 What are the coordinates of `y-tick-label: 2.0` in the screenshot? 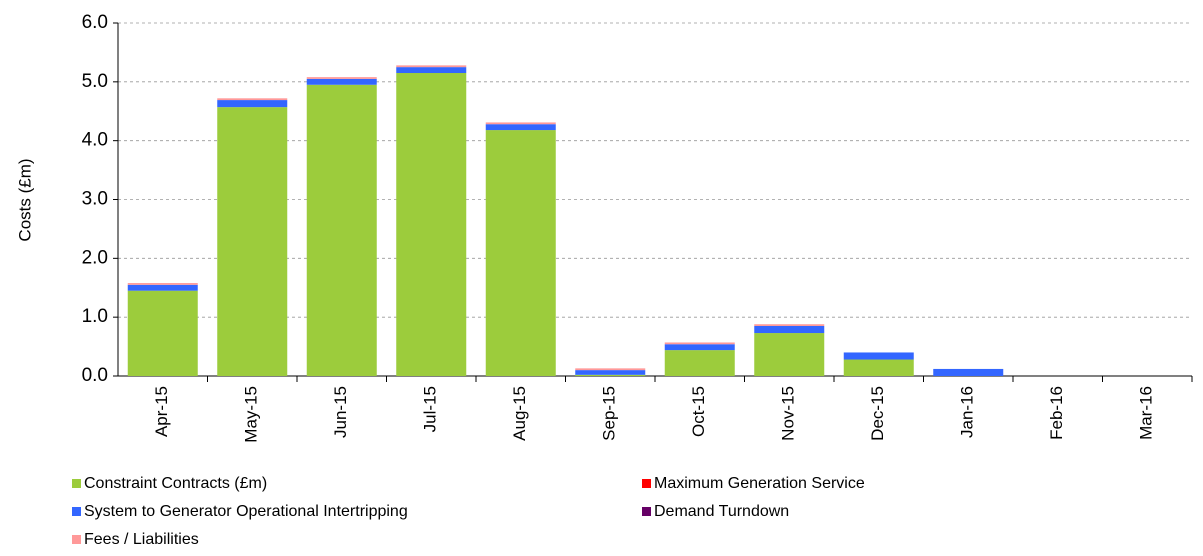 It's located at (95, 257).